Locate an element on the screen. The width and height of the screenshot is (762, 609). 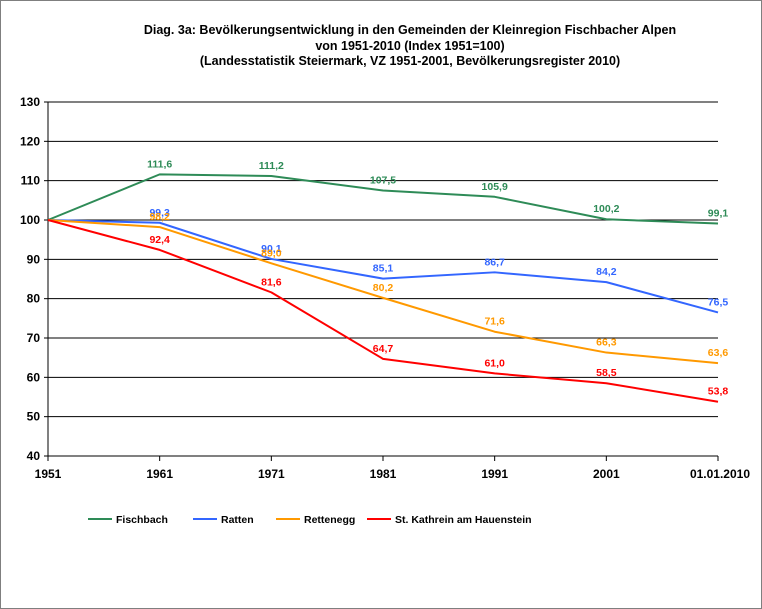
data-label-1-4: 86,7 is located at coordinates (494, 262).